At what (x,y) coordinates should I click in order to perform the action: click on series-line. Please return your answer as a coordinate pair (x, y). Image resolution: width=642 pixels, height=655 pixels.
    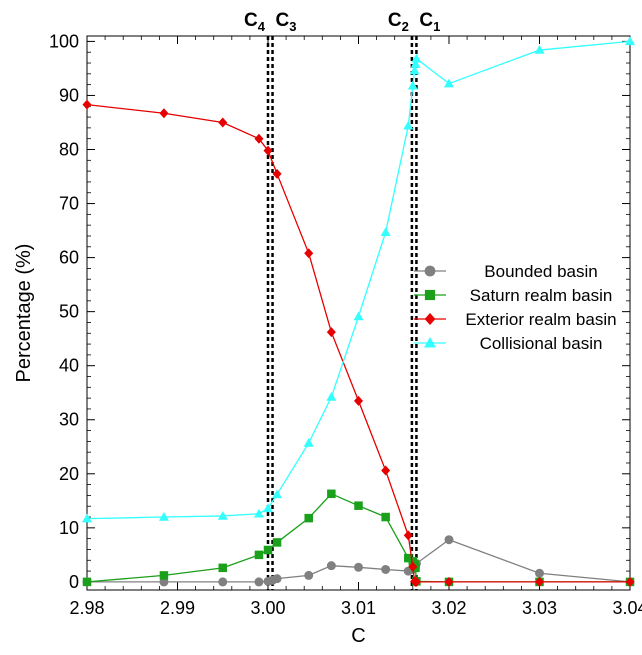
    Looking at the image, I should click on (359, 561).